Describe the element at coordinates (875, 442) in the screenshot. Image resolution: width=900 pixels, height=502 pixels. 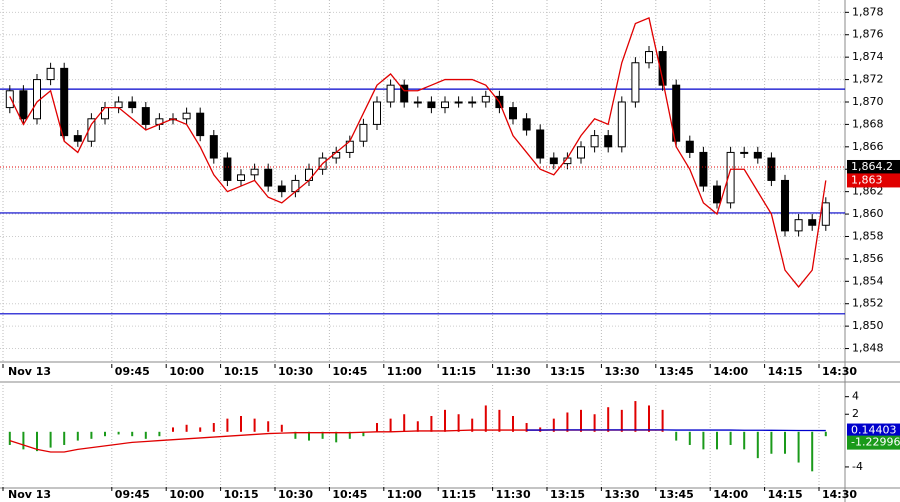
I see `value-box-label: -1.22996` at that location.